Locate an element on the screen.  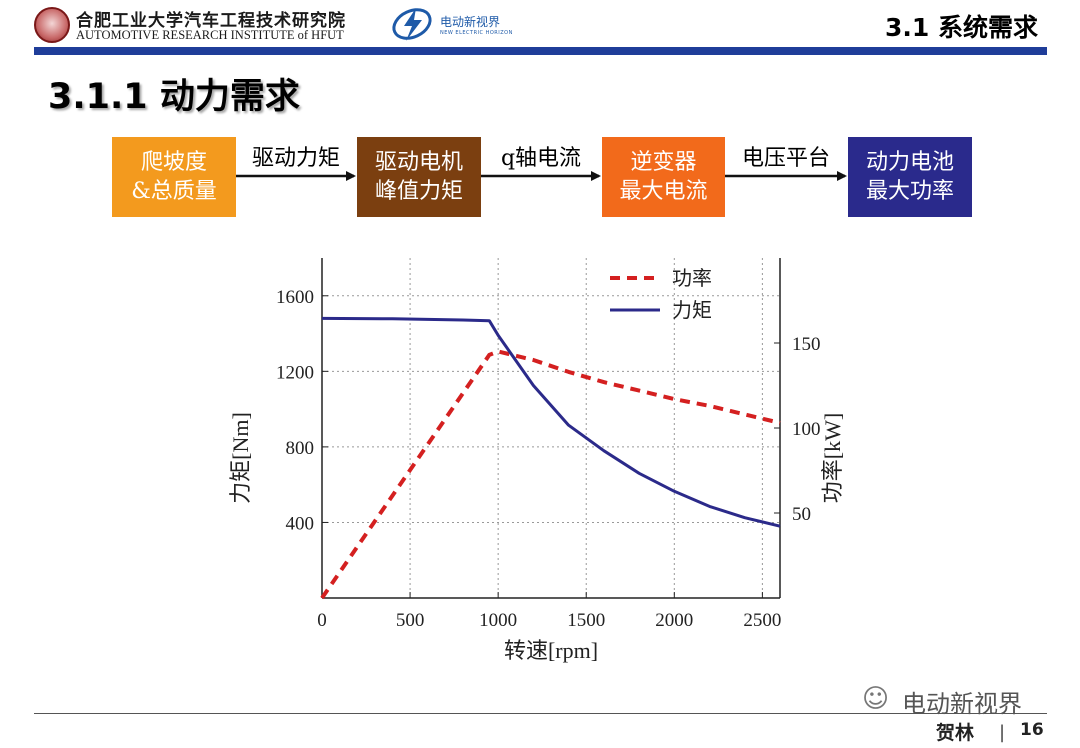
legend-label: 力矩 is located at coordinates (692, 310).